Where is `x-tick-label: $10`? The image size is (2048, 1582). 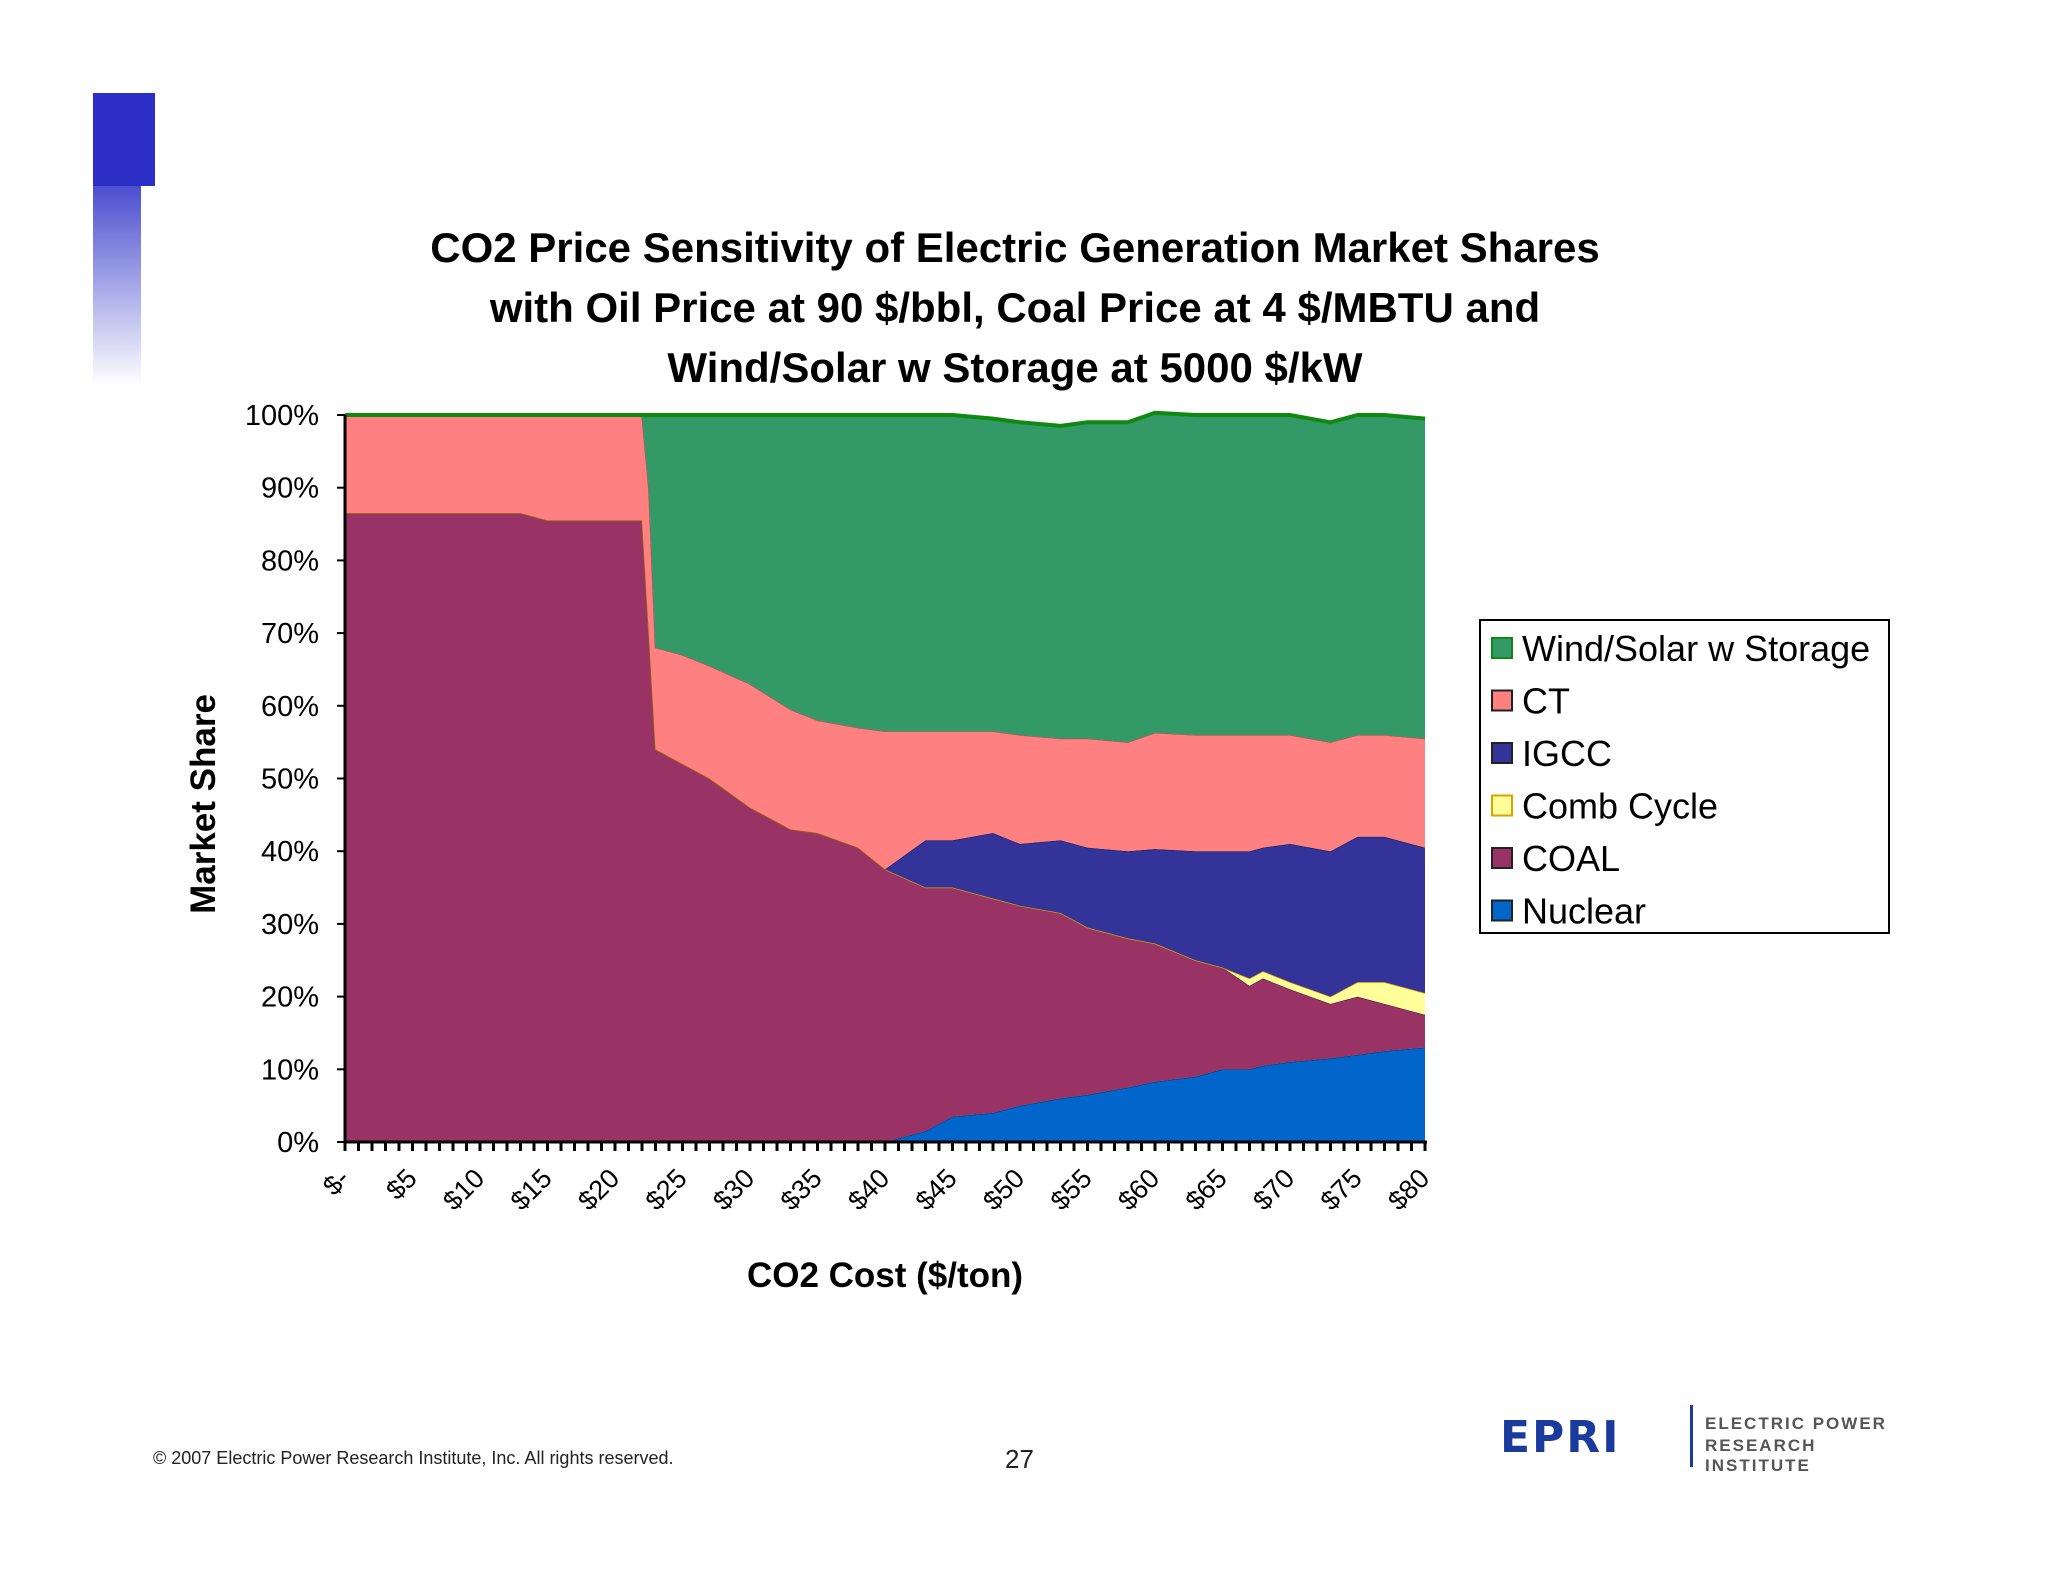 x-tick-label: $10 is located at coordinates (463, 1189).